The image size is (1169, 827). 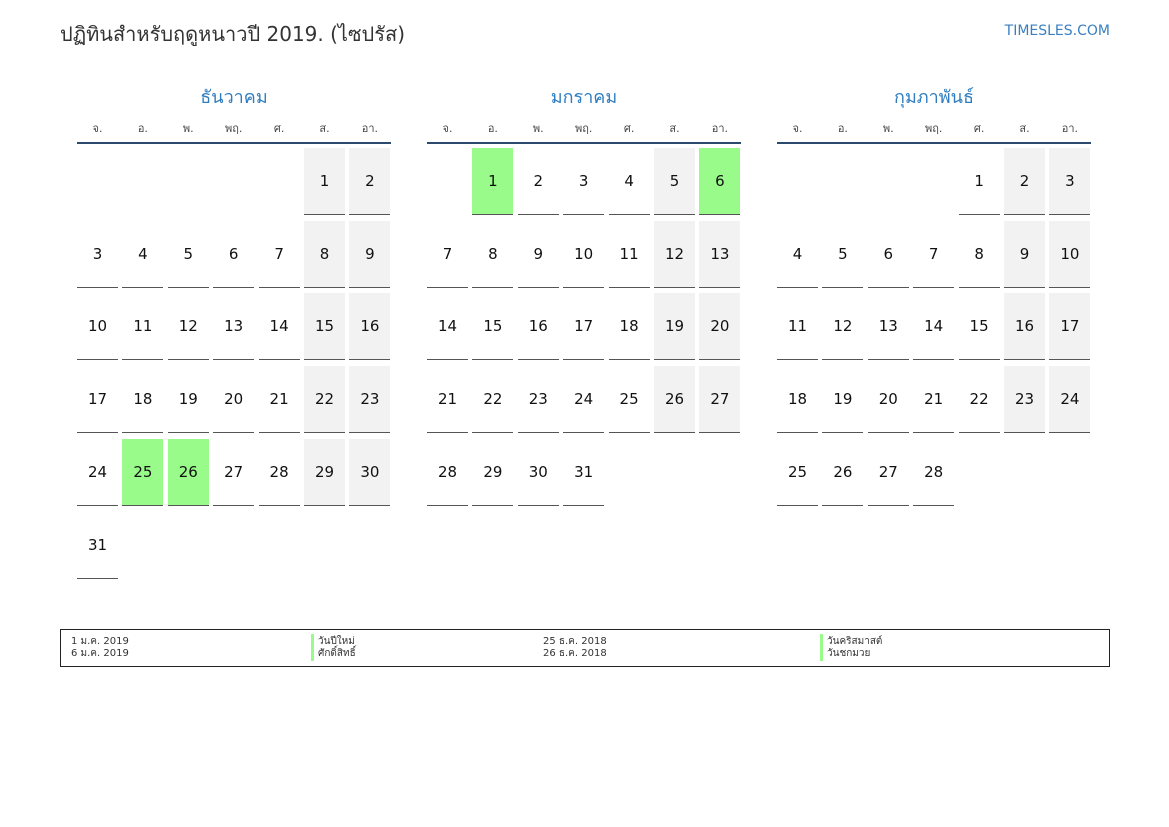 I want to click on month-name: ธันวาคม, so click(x=234, y=97).